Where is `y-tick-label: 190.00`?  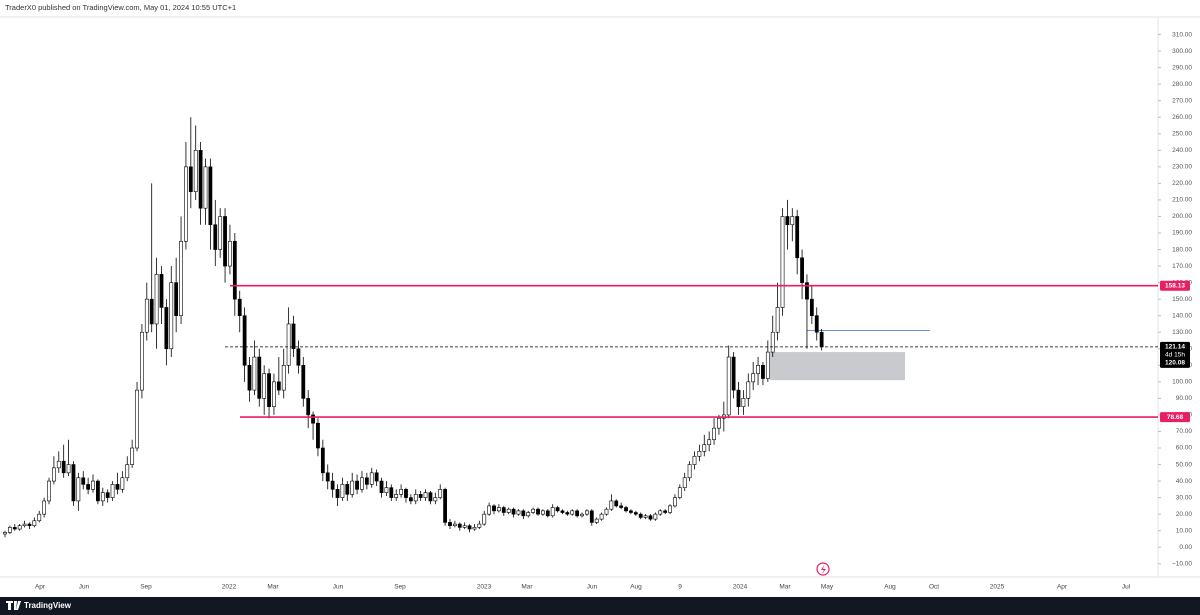 y-tick-label: 190.00 is located at coordinates (1182, 233).